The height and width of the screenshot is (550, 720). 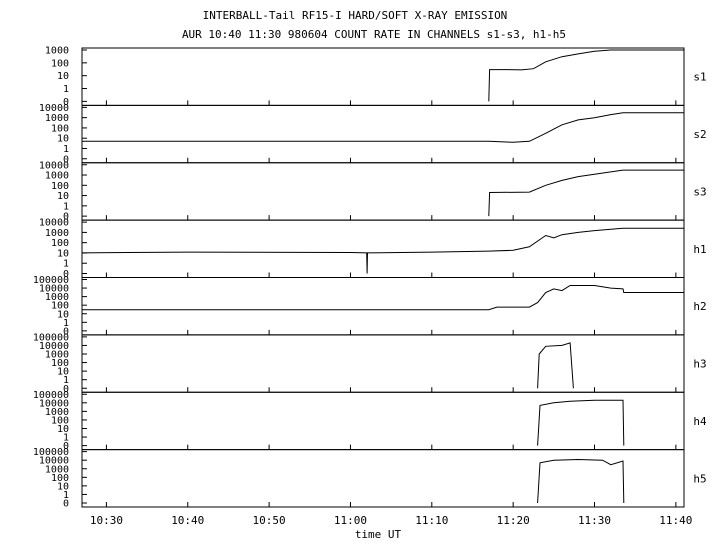 What do you see at coordinates (57, 118) in the screenshot?
I see `y-tick-label-s2: 1000` at bounding box center [57, 118].